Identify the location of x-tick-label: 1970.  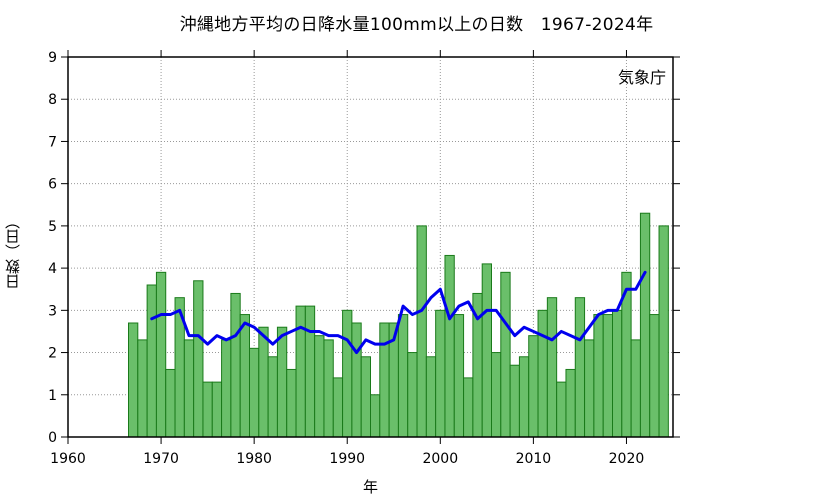
(161, 459).